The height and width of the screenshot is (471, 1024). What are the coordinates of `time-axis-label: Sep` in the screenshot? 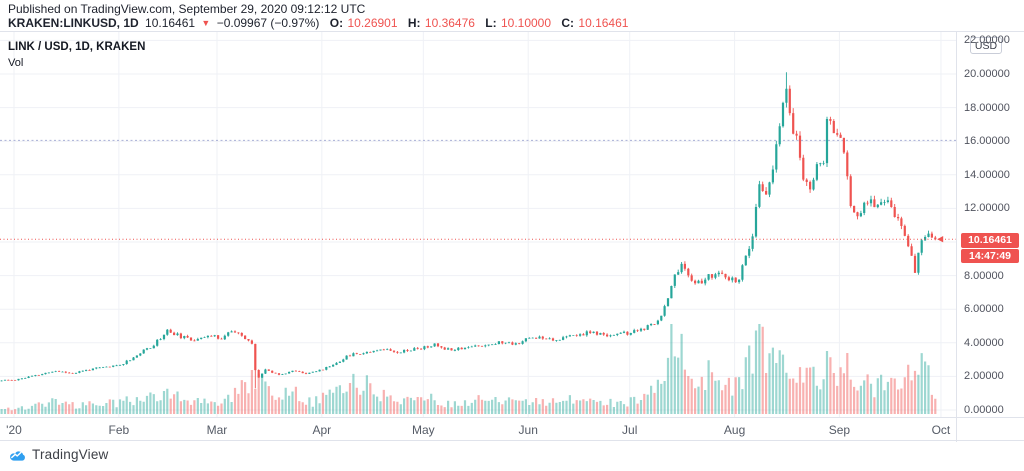 It's located at (839, 430).